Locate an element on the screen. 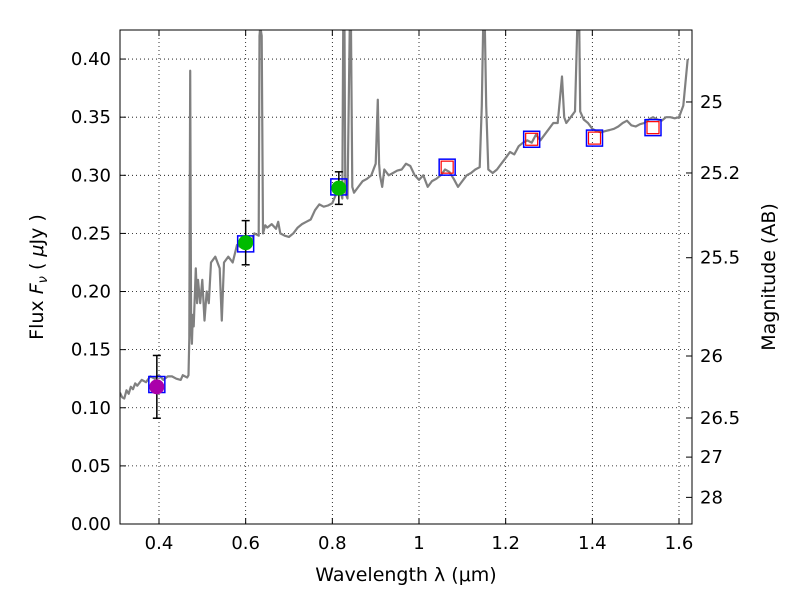  y2-tick-label: 25.5 is located at coordinates (720, 258).